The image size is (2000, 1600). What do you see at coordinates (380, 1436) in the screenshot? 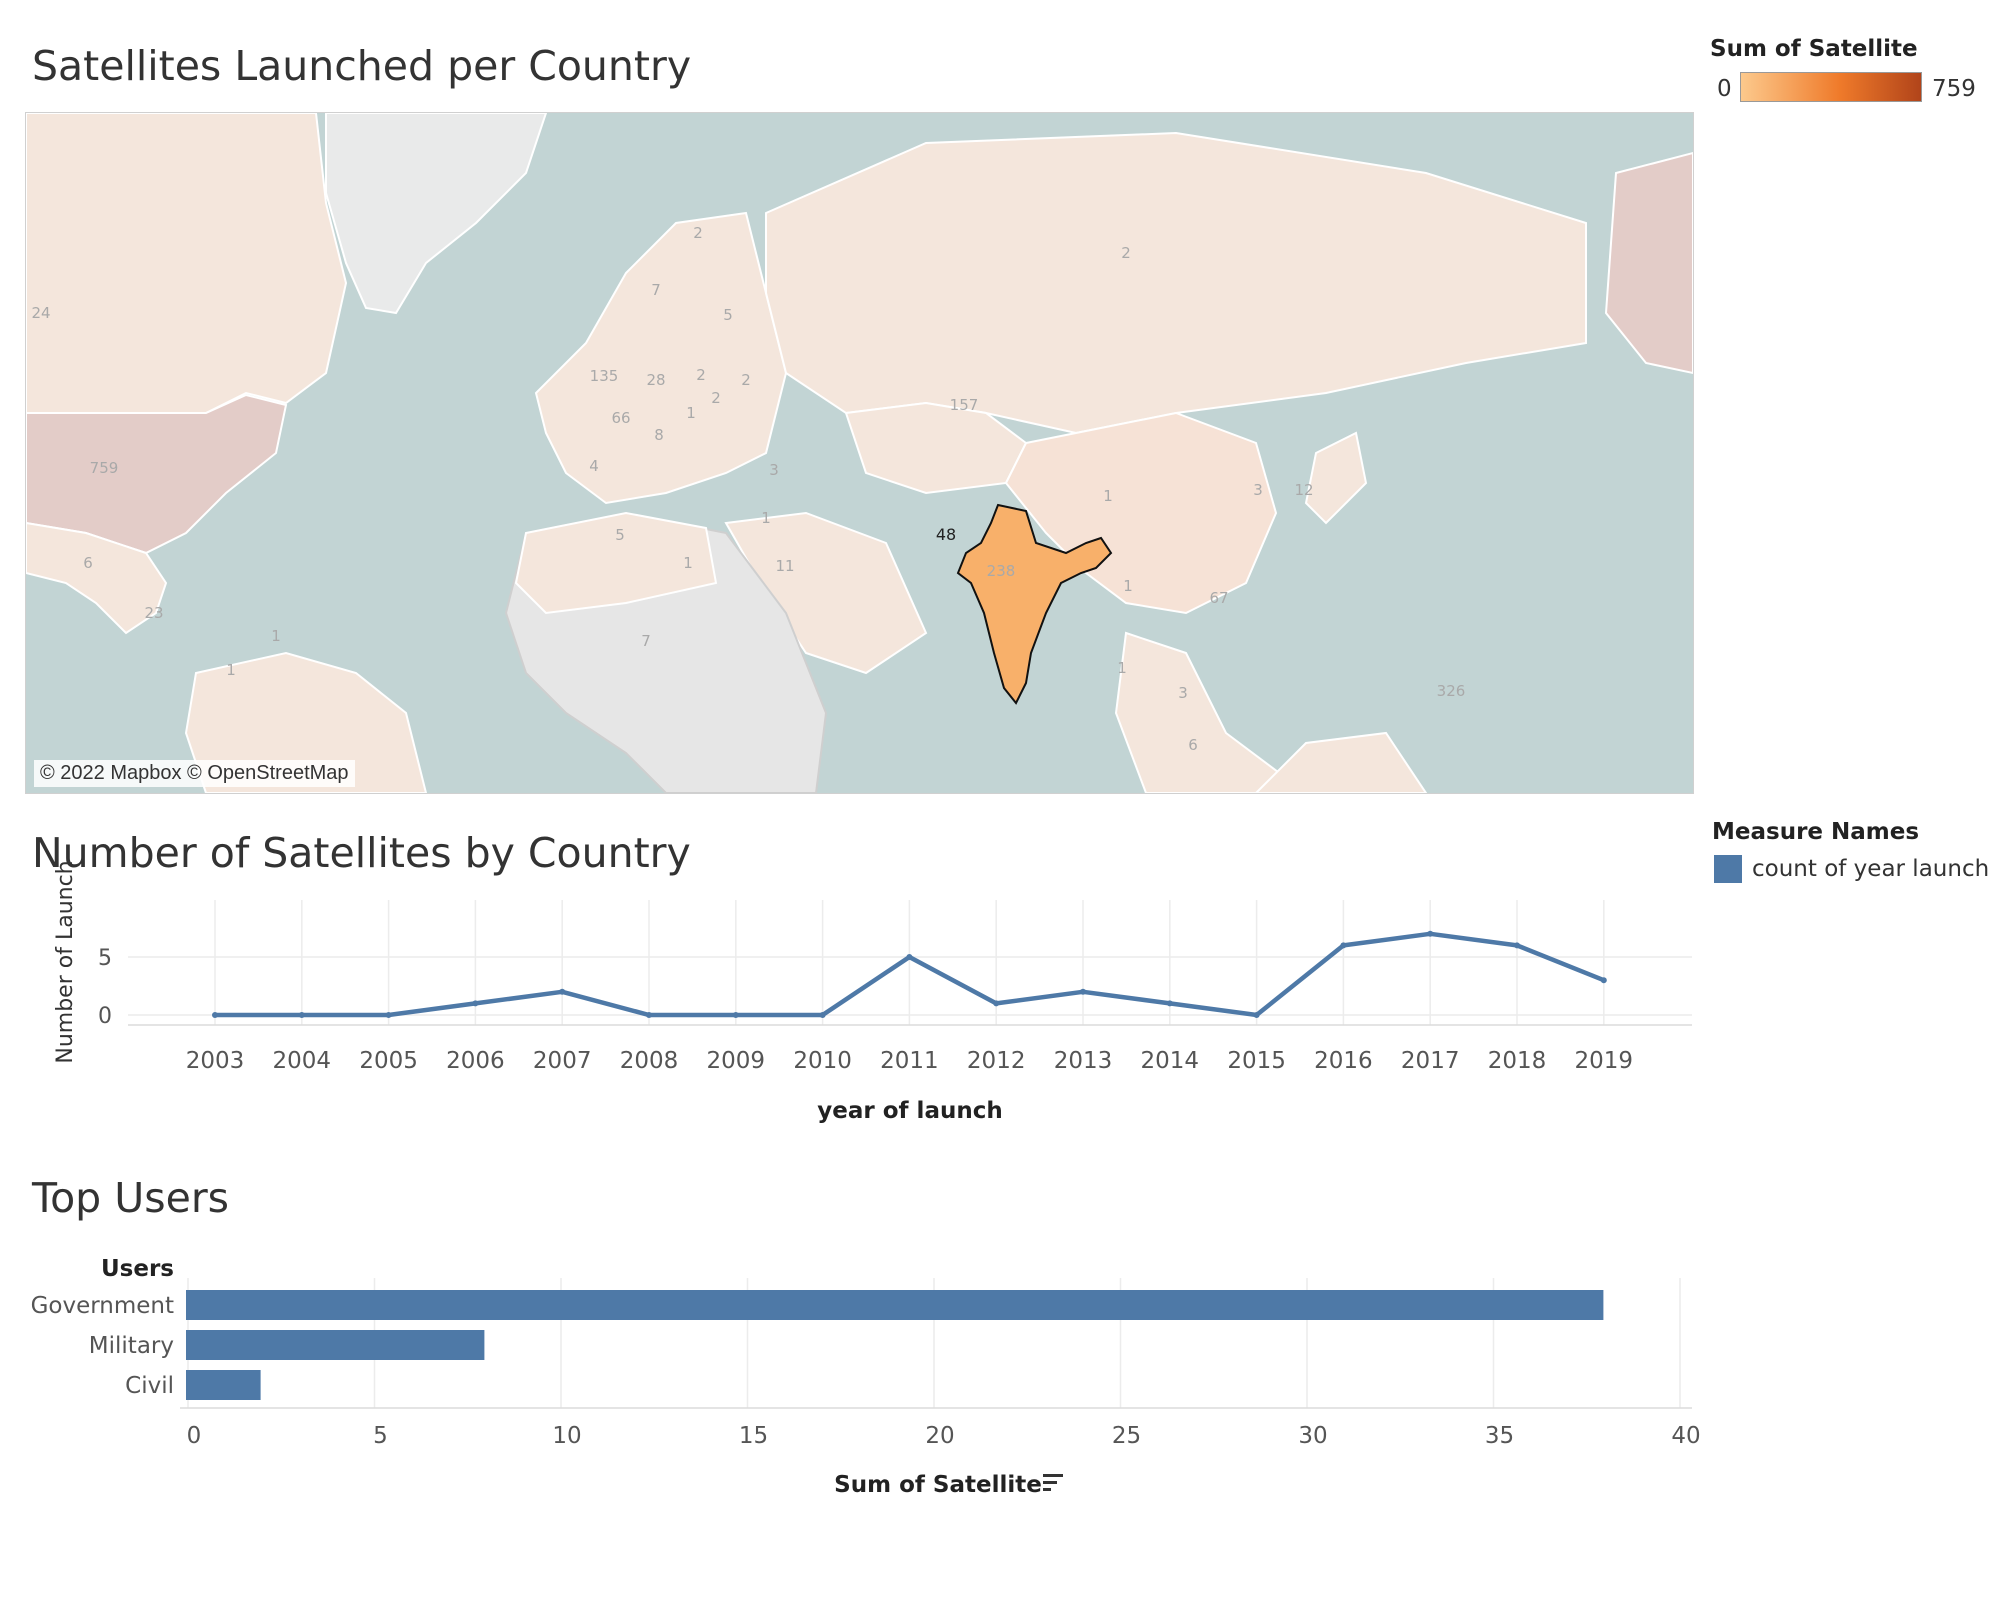
I see `bar-chart-x-tick: 5` at bounding box center [380, 1436].